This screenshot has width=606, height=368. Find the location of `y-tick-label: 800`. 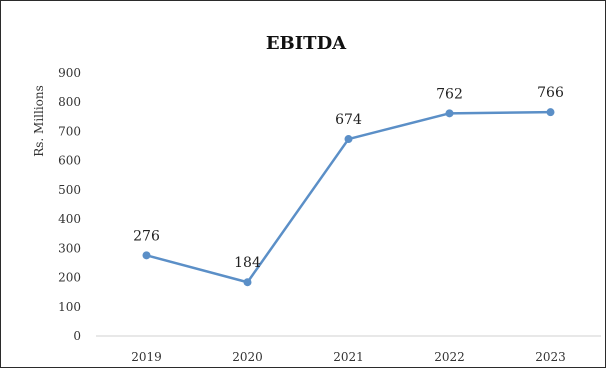

y-tick-label: 800 is located at coordinates (69, 102).